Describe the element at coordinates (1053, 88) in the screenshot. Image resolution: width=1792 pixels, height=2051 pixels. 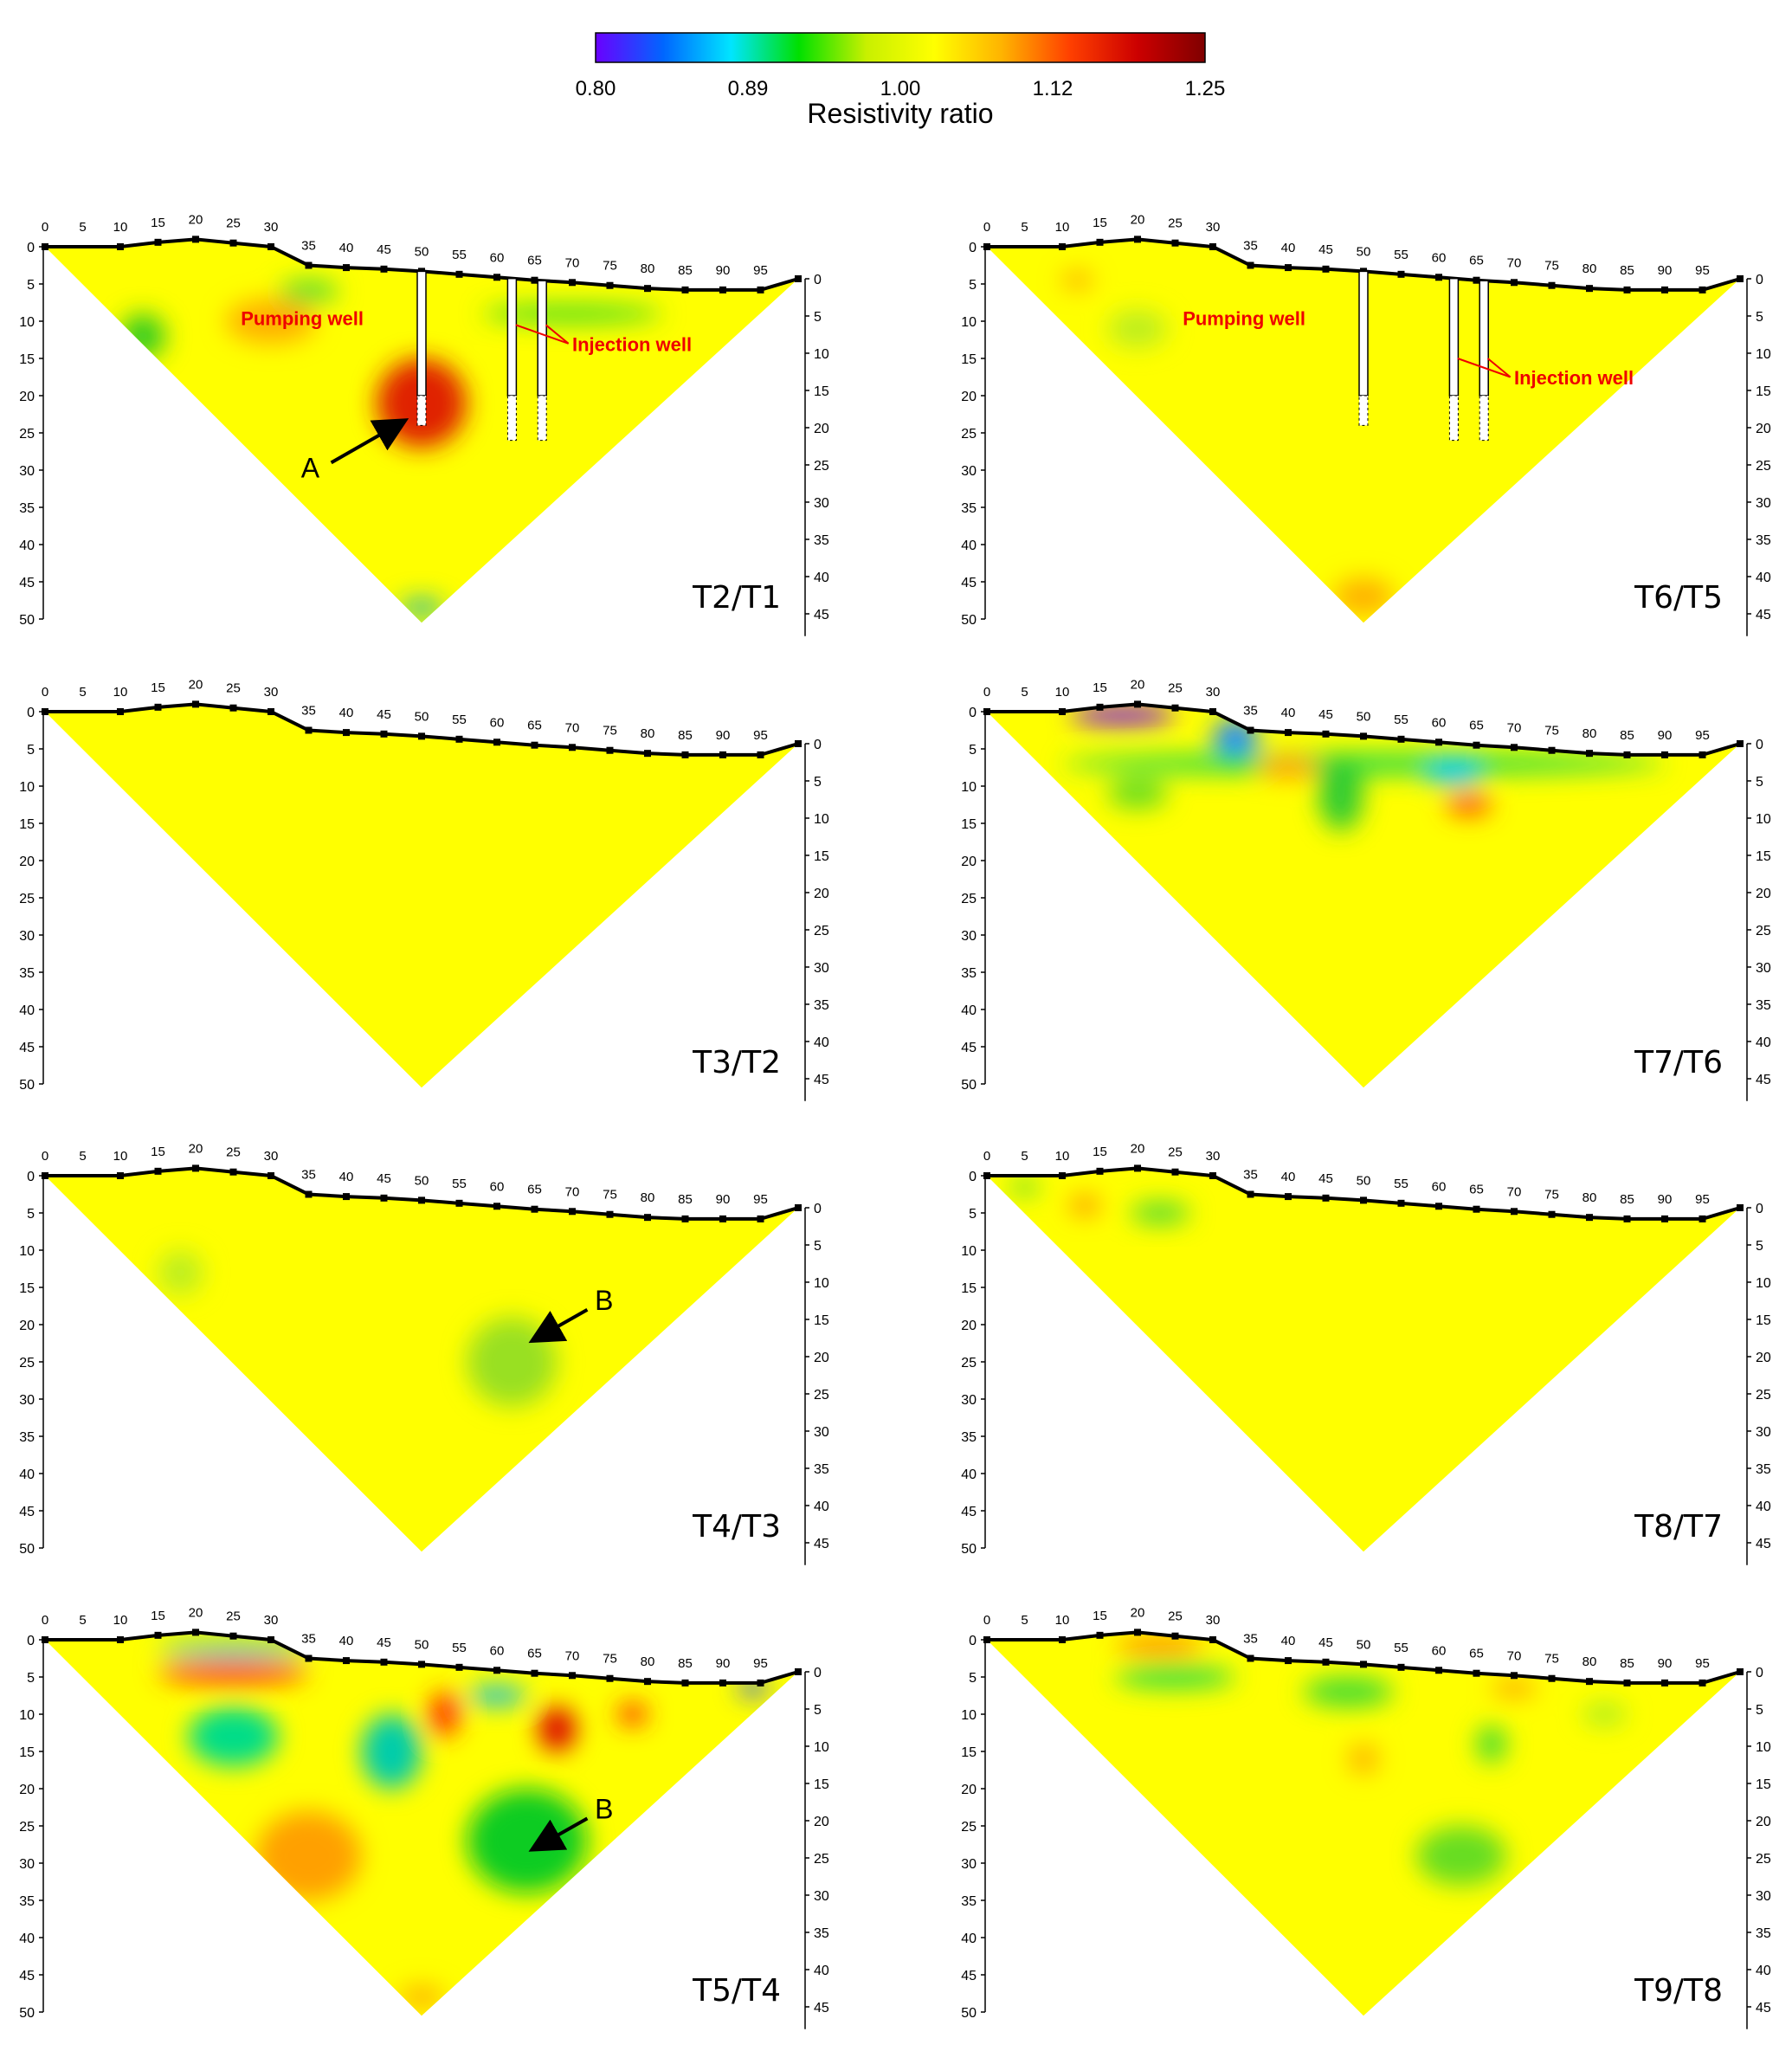
I see `colorbar-tick: 1.12` at that location.